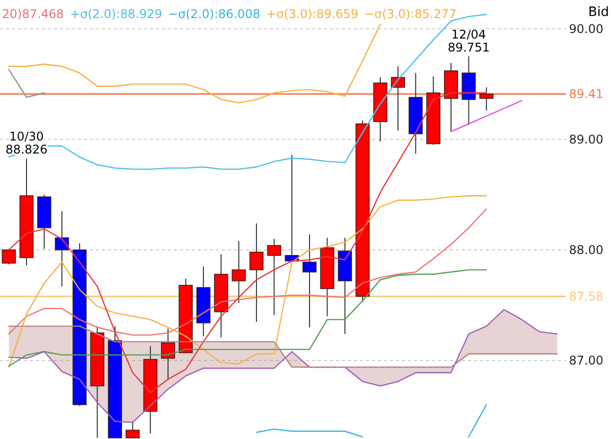 This screenshot has height=439, width=611. Describe the element at coordinates (33, 14) in the screenshot. I see `text: 20)87.468` at that location.